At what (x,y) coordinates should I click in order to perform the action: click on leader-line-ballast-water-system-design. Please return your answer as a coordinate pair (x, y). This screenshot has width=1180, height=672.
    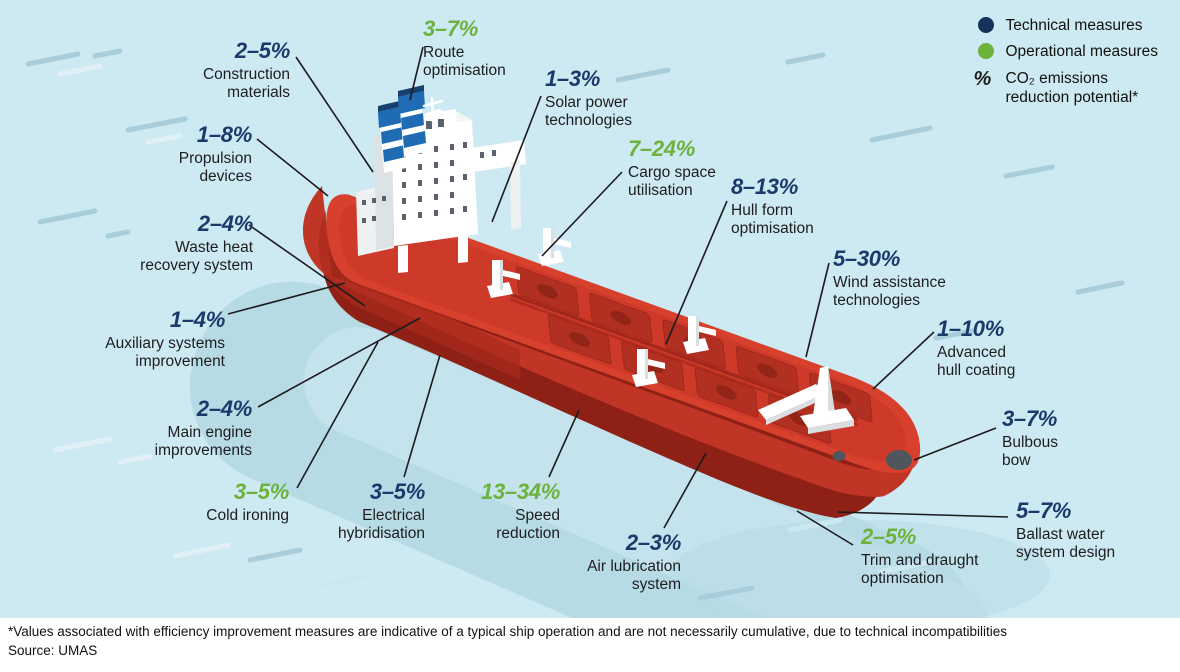
    Looking at the image, I should click on (923, 514).